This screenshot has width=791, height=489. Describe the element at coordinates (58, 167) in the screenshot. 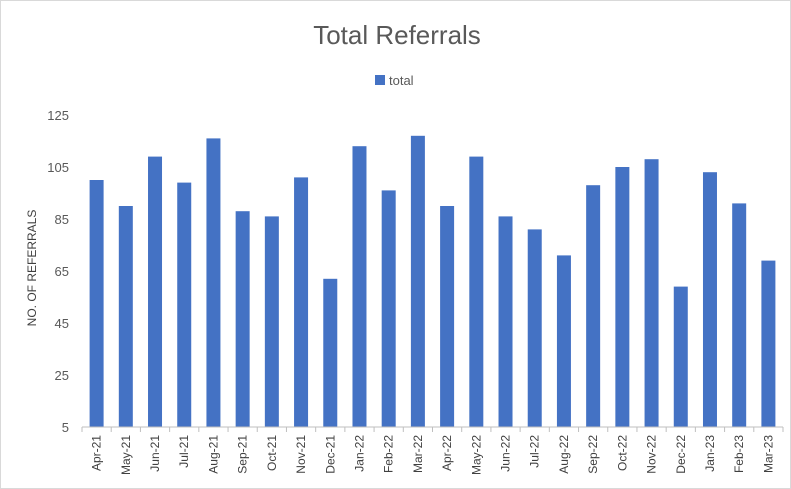

I see `y-tick-label: 105` at that location.